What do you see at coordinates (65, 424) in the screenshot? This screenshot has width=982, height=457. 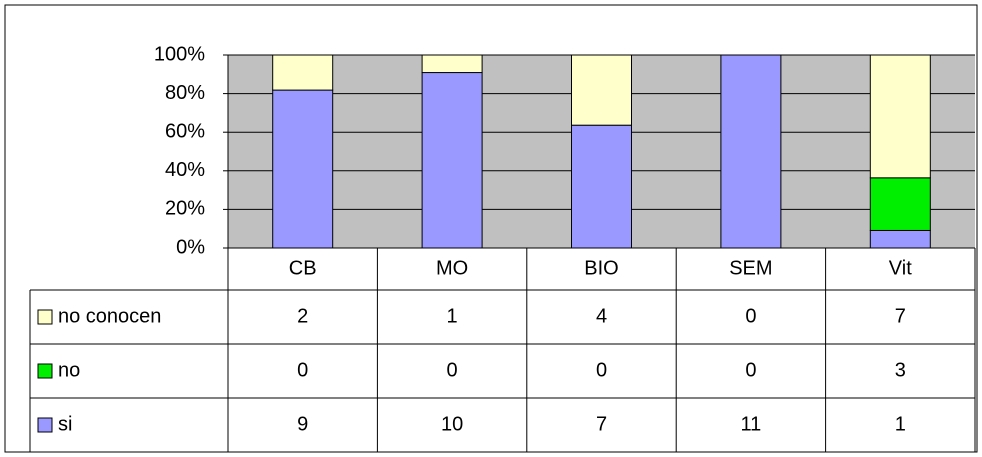 I see `legend-label: si` at bounding box center [65, 424].